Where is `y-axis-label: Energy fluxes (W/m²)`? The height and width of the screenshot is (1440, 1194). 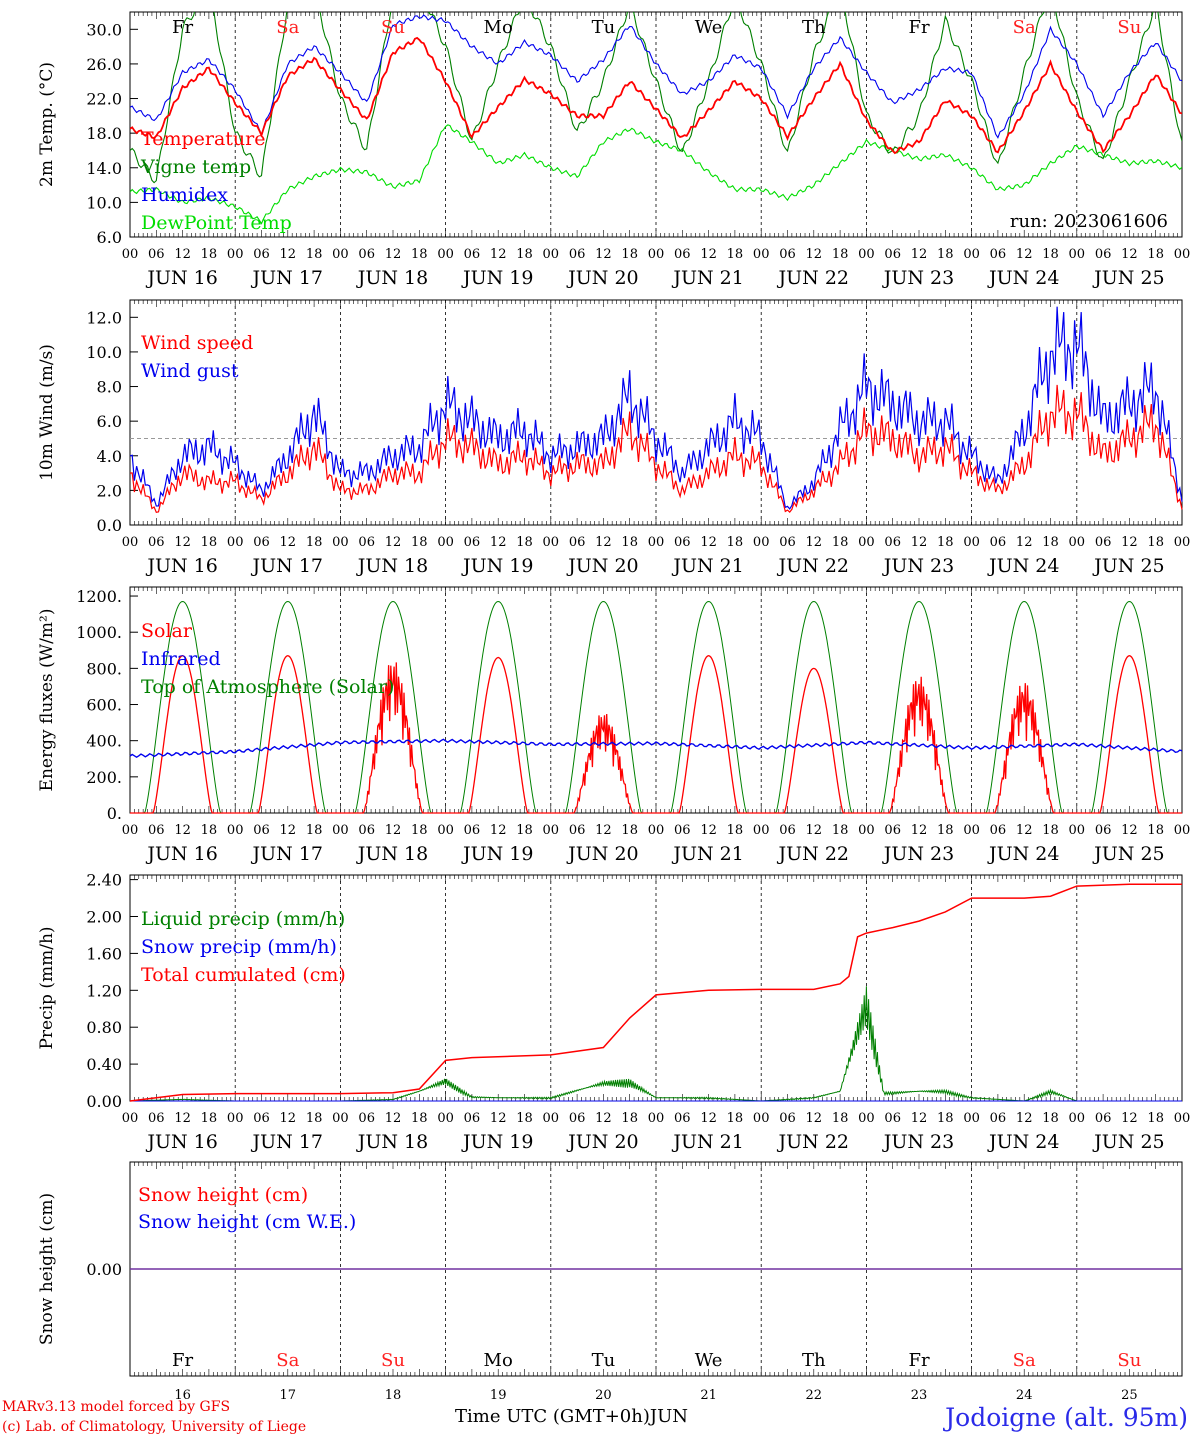
y-axis-label: Energy fluxes (W/m²) is located at coordinates (47, 700).